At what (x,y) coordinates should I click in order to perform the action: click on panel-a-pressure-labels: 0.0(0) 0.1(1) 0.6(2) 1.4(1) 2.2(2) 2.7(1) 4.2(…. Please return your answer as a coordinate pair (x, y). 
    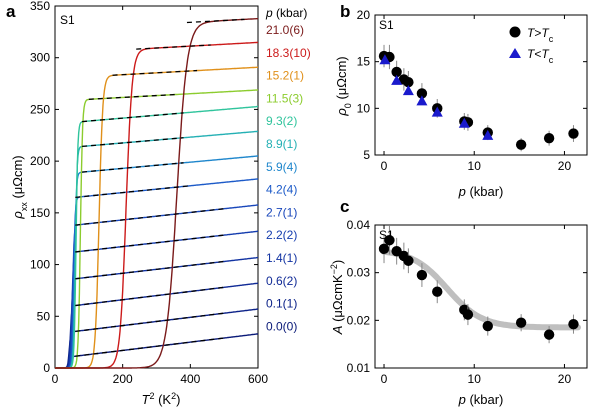
    Looking at the image, I should click on (288, 178).